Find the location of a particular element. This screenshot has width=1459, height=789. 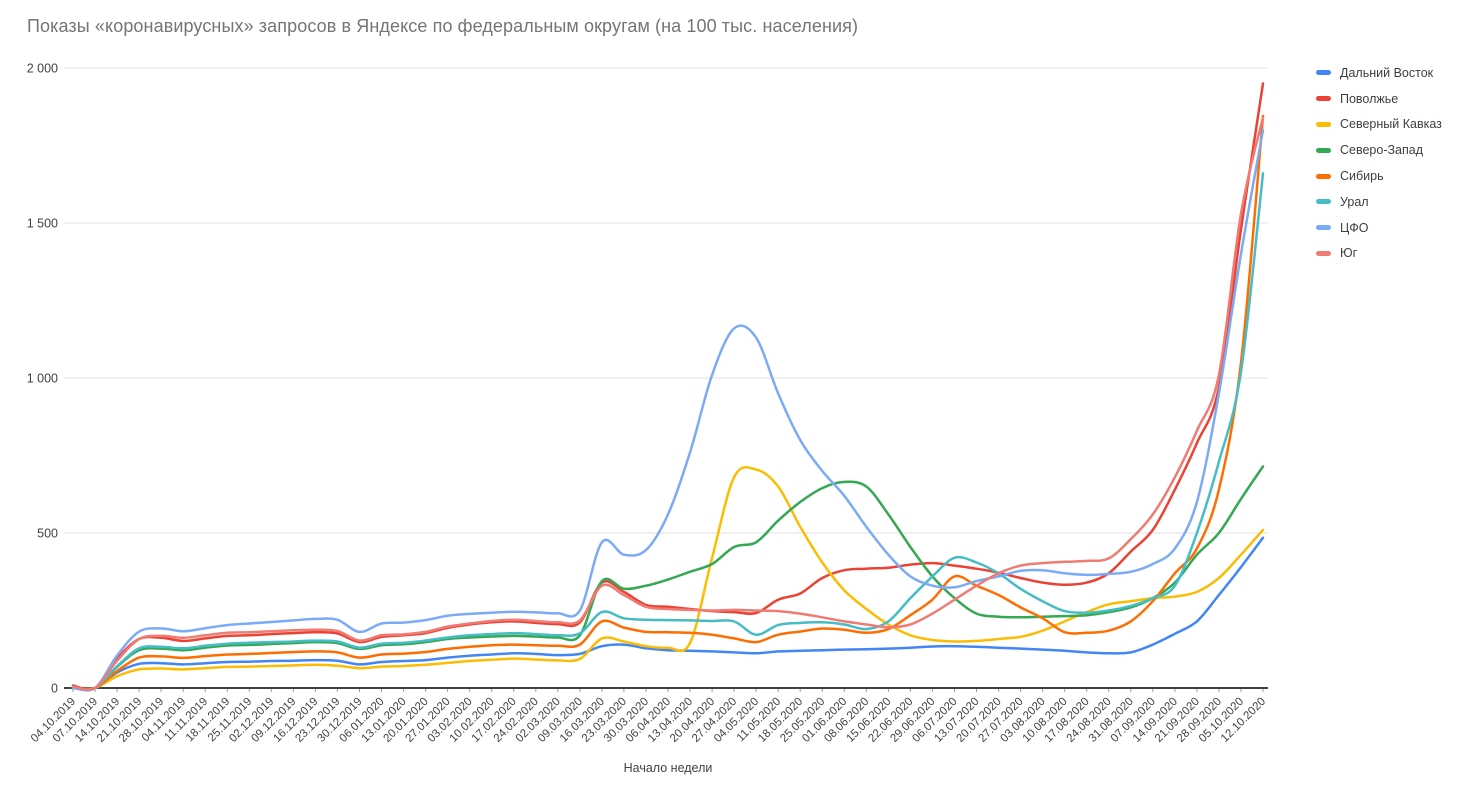

legend-label: Сибирь is located at coordinates (1362, 176).